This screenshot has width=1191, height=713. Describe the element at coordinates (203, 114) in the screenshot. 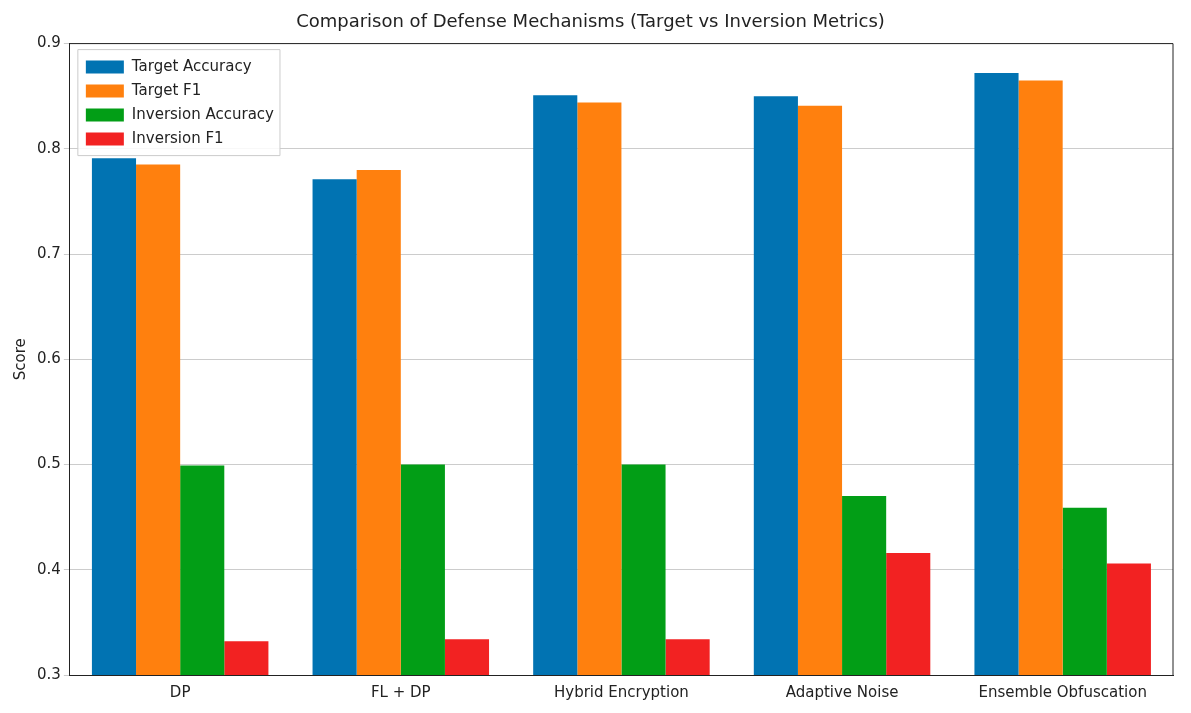

I see `legend-label: Inversion Accuracy` at that location.